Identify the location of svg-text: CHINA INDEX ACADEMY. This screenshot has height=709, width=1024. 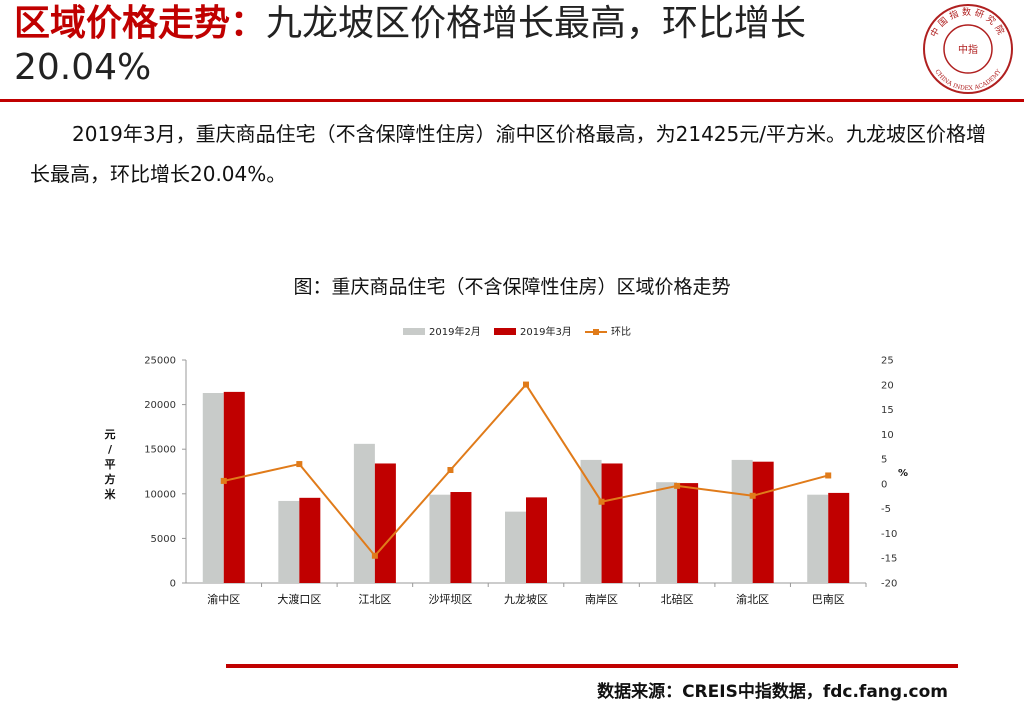
(968, 79).